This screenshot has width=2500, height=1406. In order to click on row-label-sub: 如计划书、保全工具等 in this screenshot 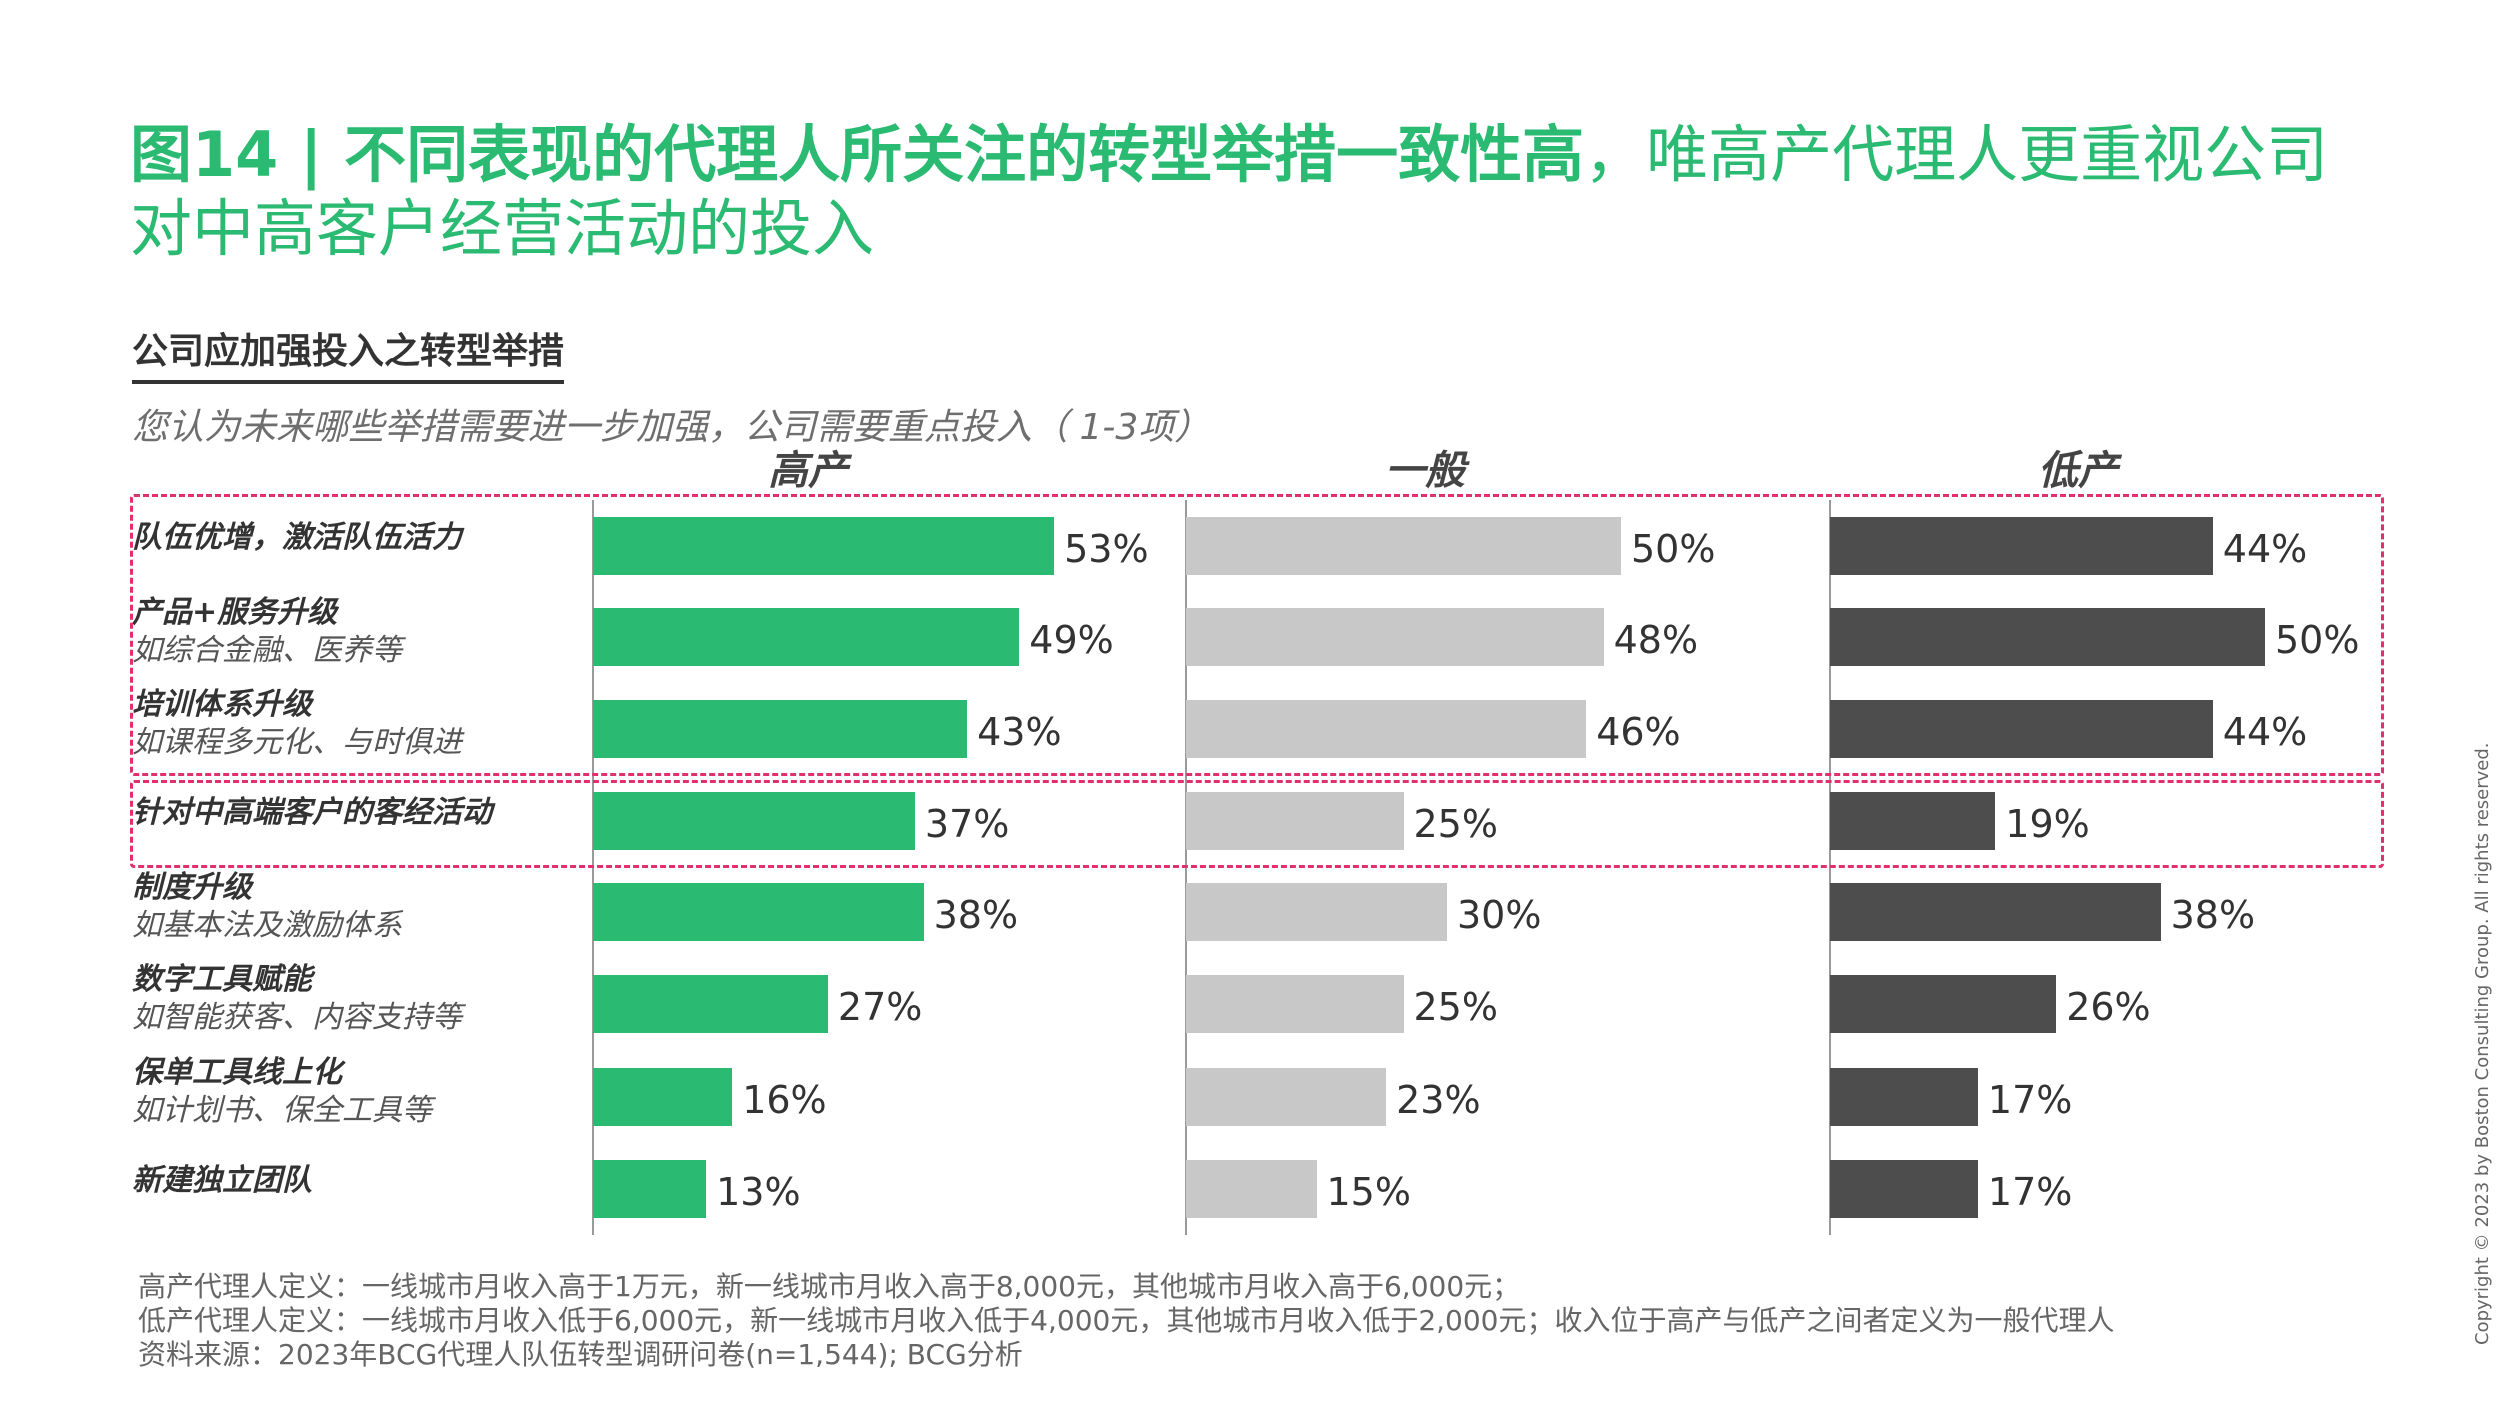, I will do `click(282, 1110)`.